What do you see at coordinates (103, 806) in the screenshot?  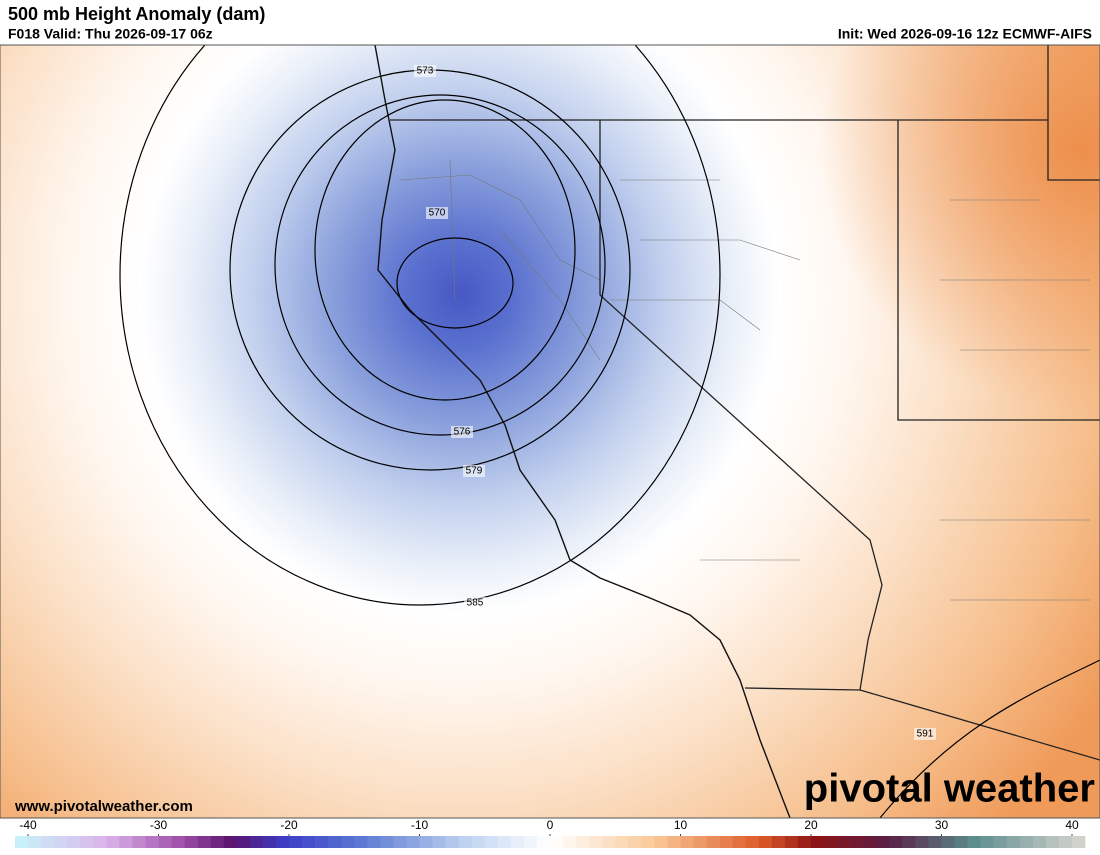 I see `website: www.pivotalweather.com` at bounding box center [103, 806].